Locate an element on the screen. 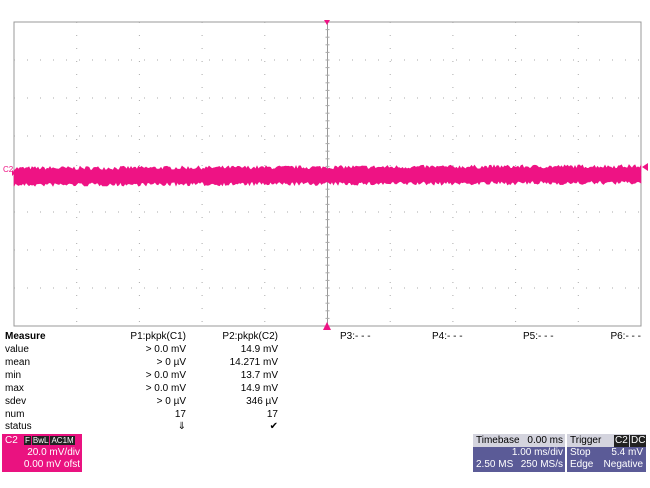  offset-marker is located at coordinates (13, 173).